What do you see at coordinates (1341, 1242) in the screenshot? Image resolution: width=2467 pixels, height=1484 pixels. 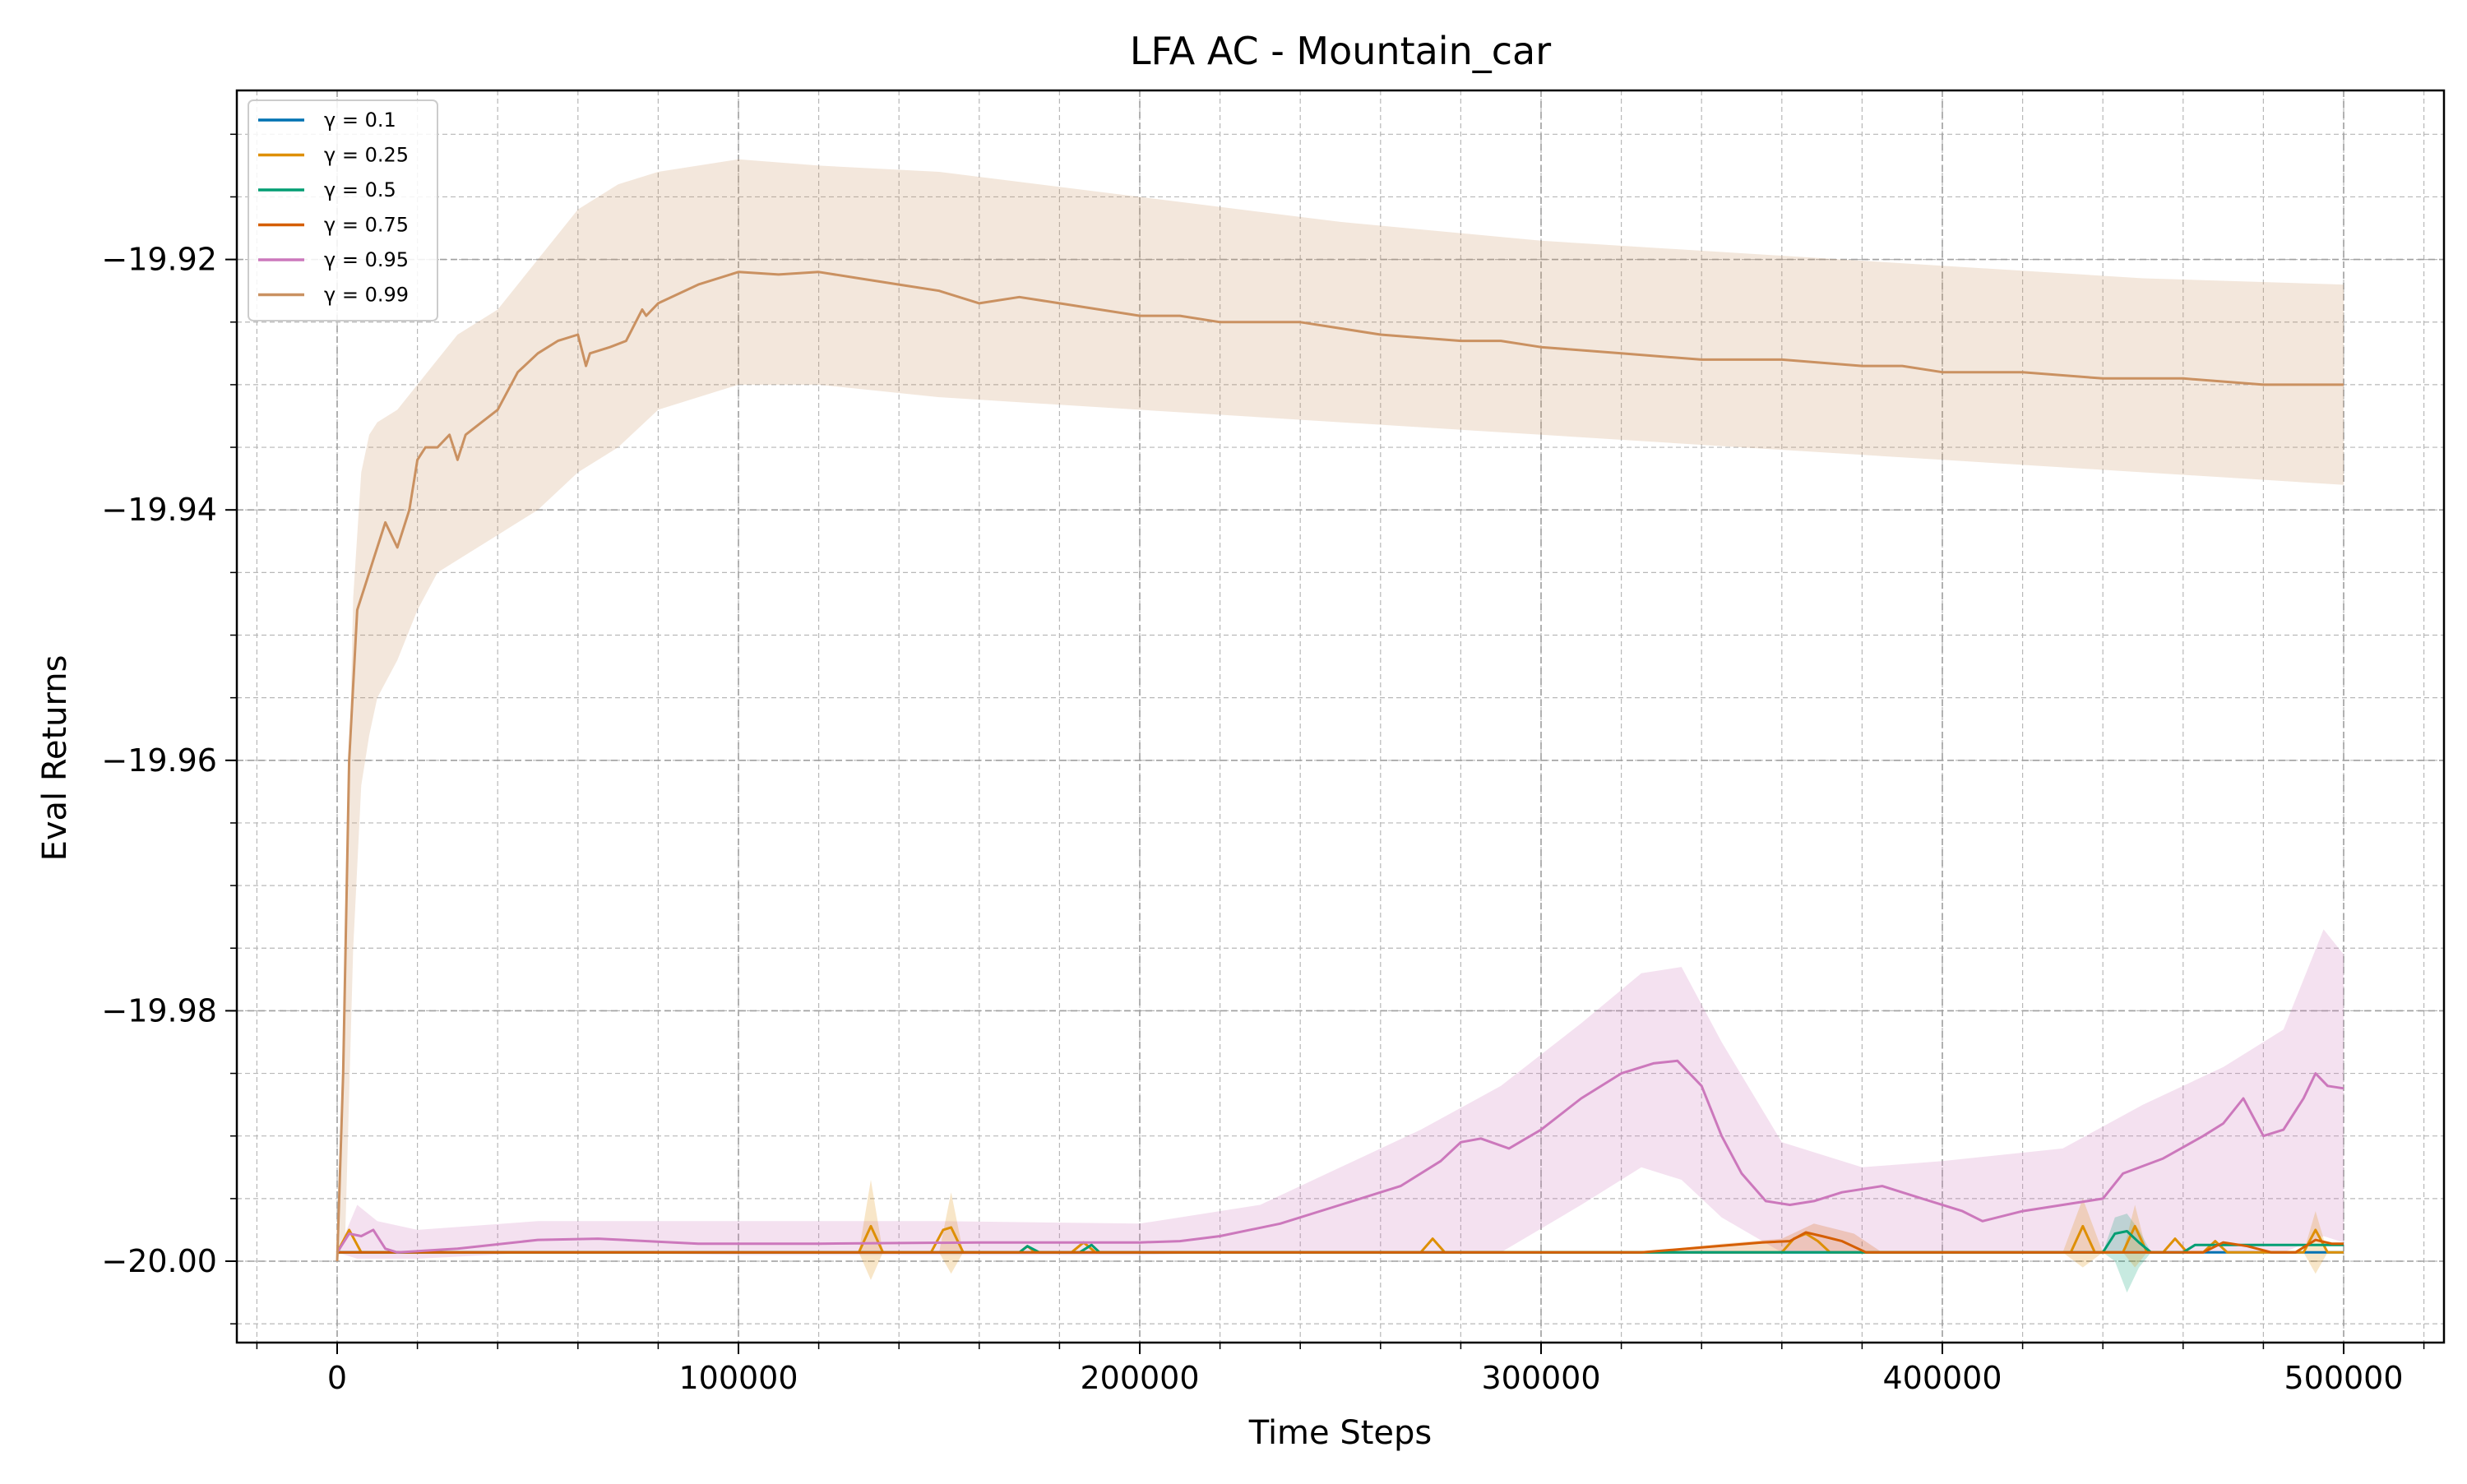 I see `series-line-0.75` at bounding box center [1341, 1242].